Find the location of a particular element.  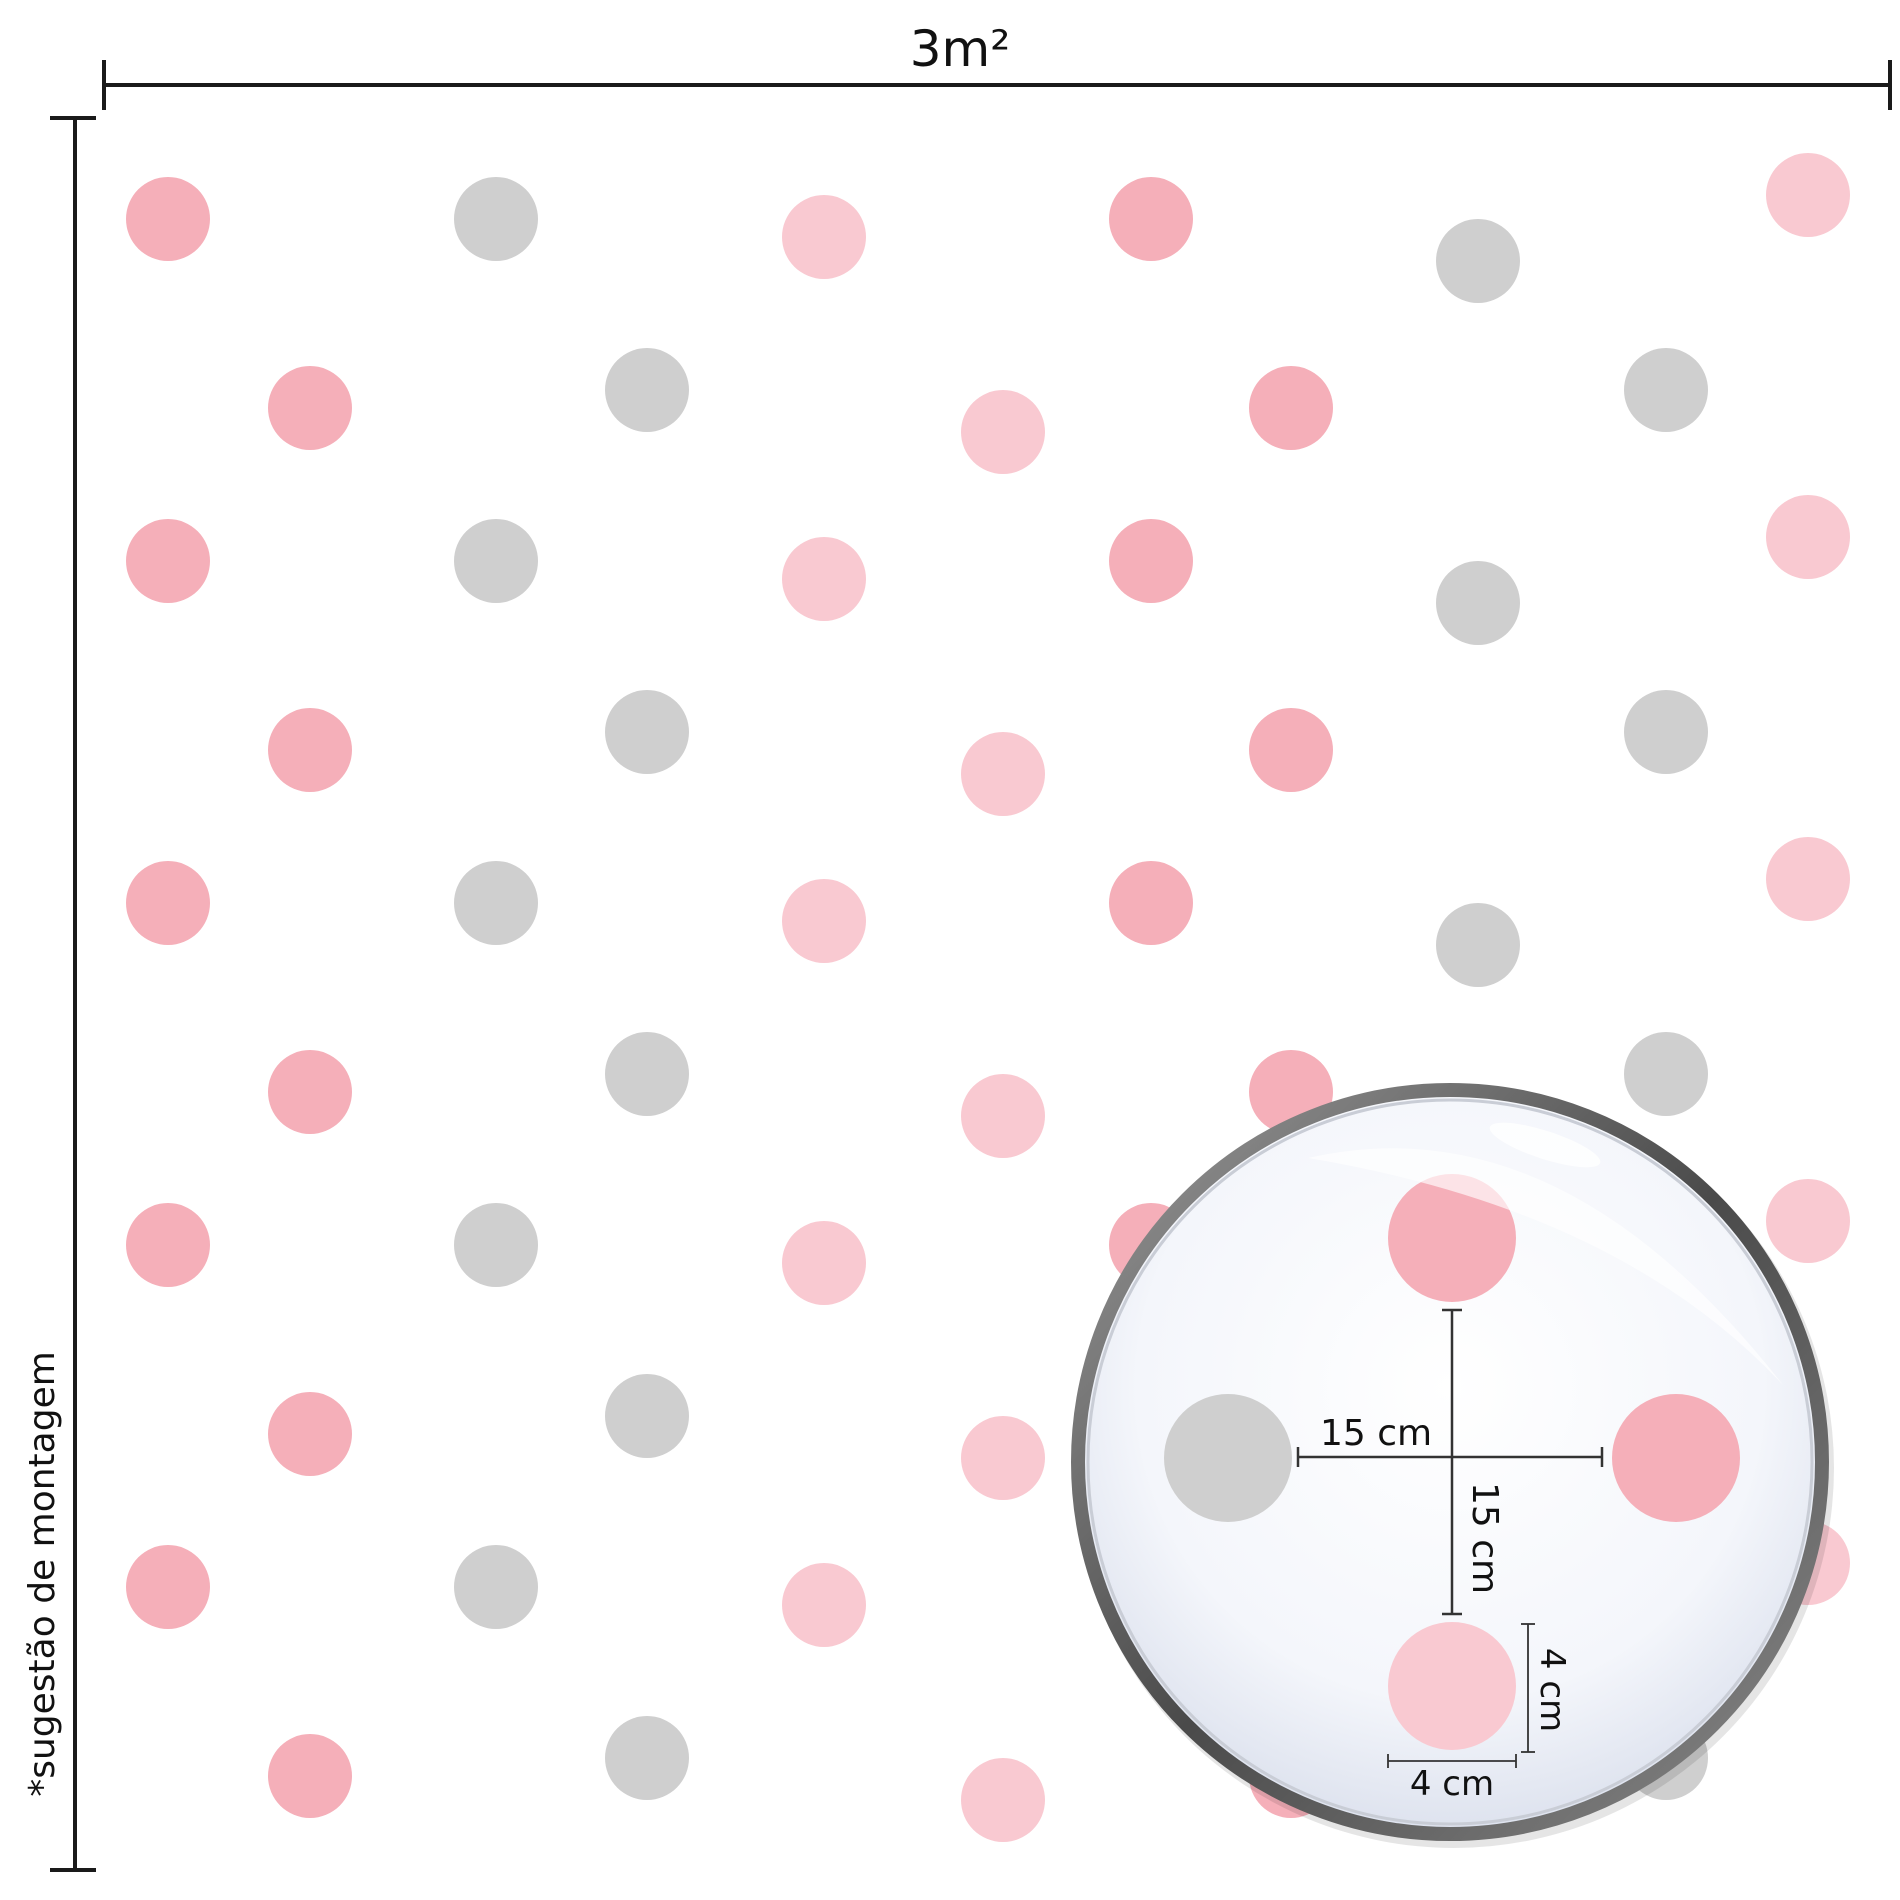

height-dimension: *sugestão de montagem is located at coordinates (59, 994).